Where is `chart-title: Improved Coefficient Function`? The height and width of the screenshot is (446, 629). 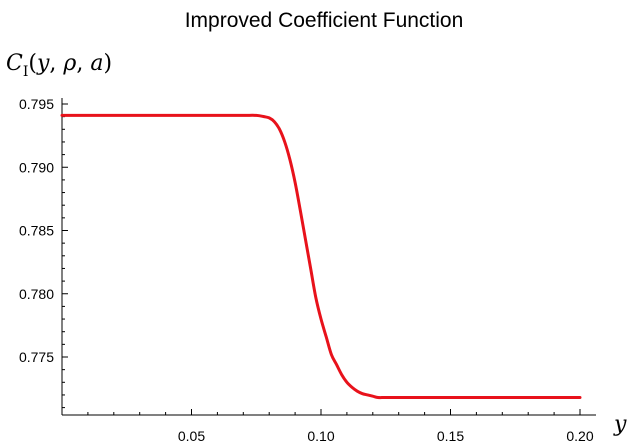
chart-title: Improved Coefficient Function is located at coordinates (324, 20).